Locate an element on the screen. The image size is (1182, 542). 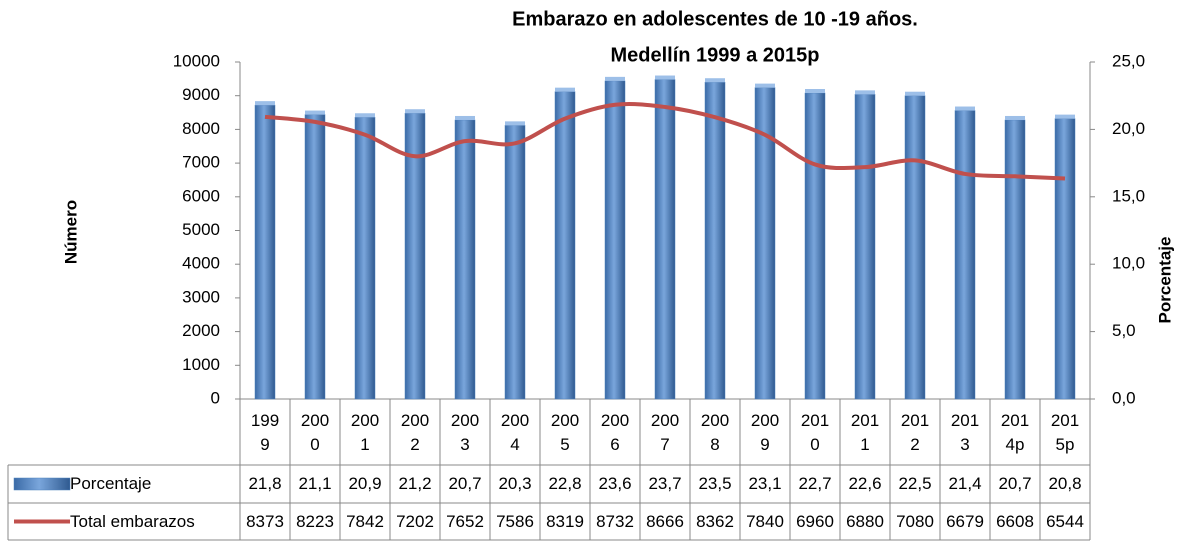
y2-axis-label: Porcentaje is located at coordinates (1164, 280).